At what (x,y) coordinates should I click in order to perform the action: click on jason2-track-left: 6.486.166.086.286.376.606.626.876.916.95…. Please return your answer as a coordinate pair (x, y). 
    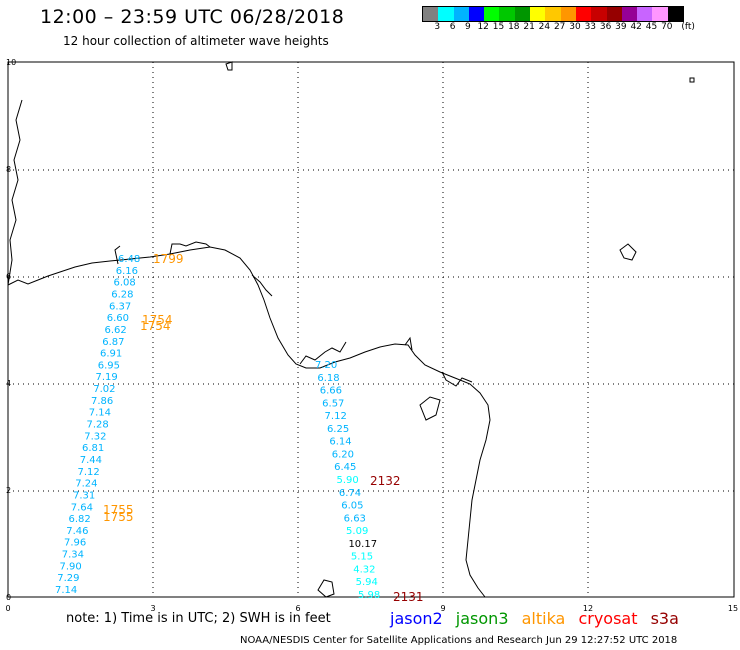
    Looking at the image, I should click on (97, 425).